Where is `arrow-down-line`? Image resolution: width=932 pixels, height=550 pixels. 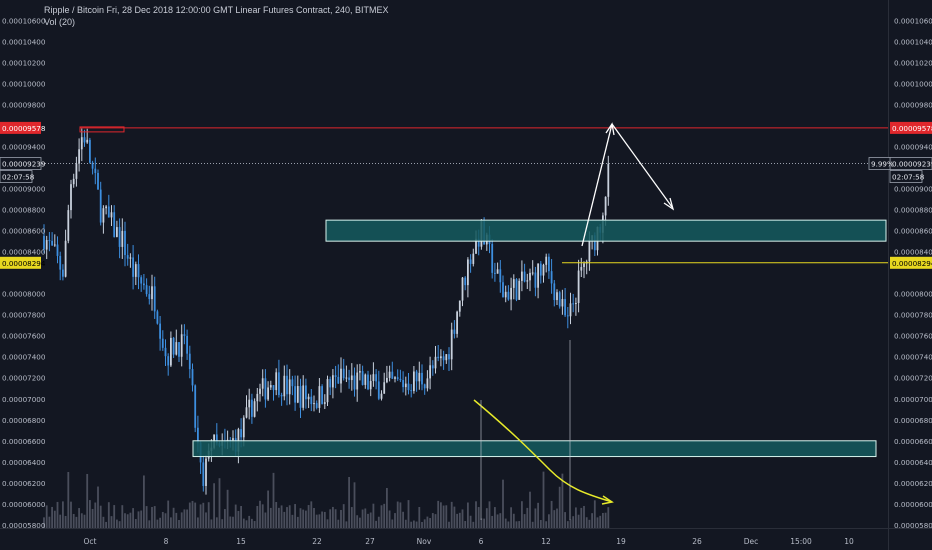
arrow-down-line is located at coordinates (642, 165).